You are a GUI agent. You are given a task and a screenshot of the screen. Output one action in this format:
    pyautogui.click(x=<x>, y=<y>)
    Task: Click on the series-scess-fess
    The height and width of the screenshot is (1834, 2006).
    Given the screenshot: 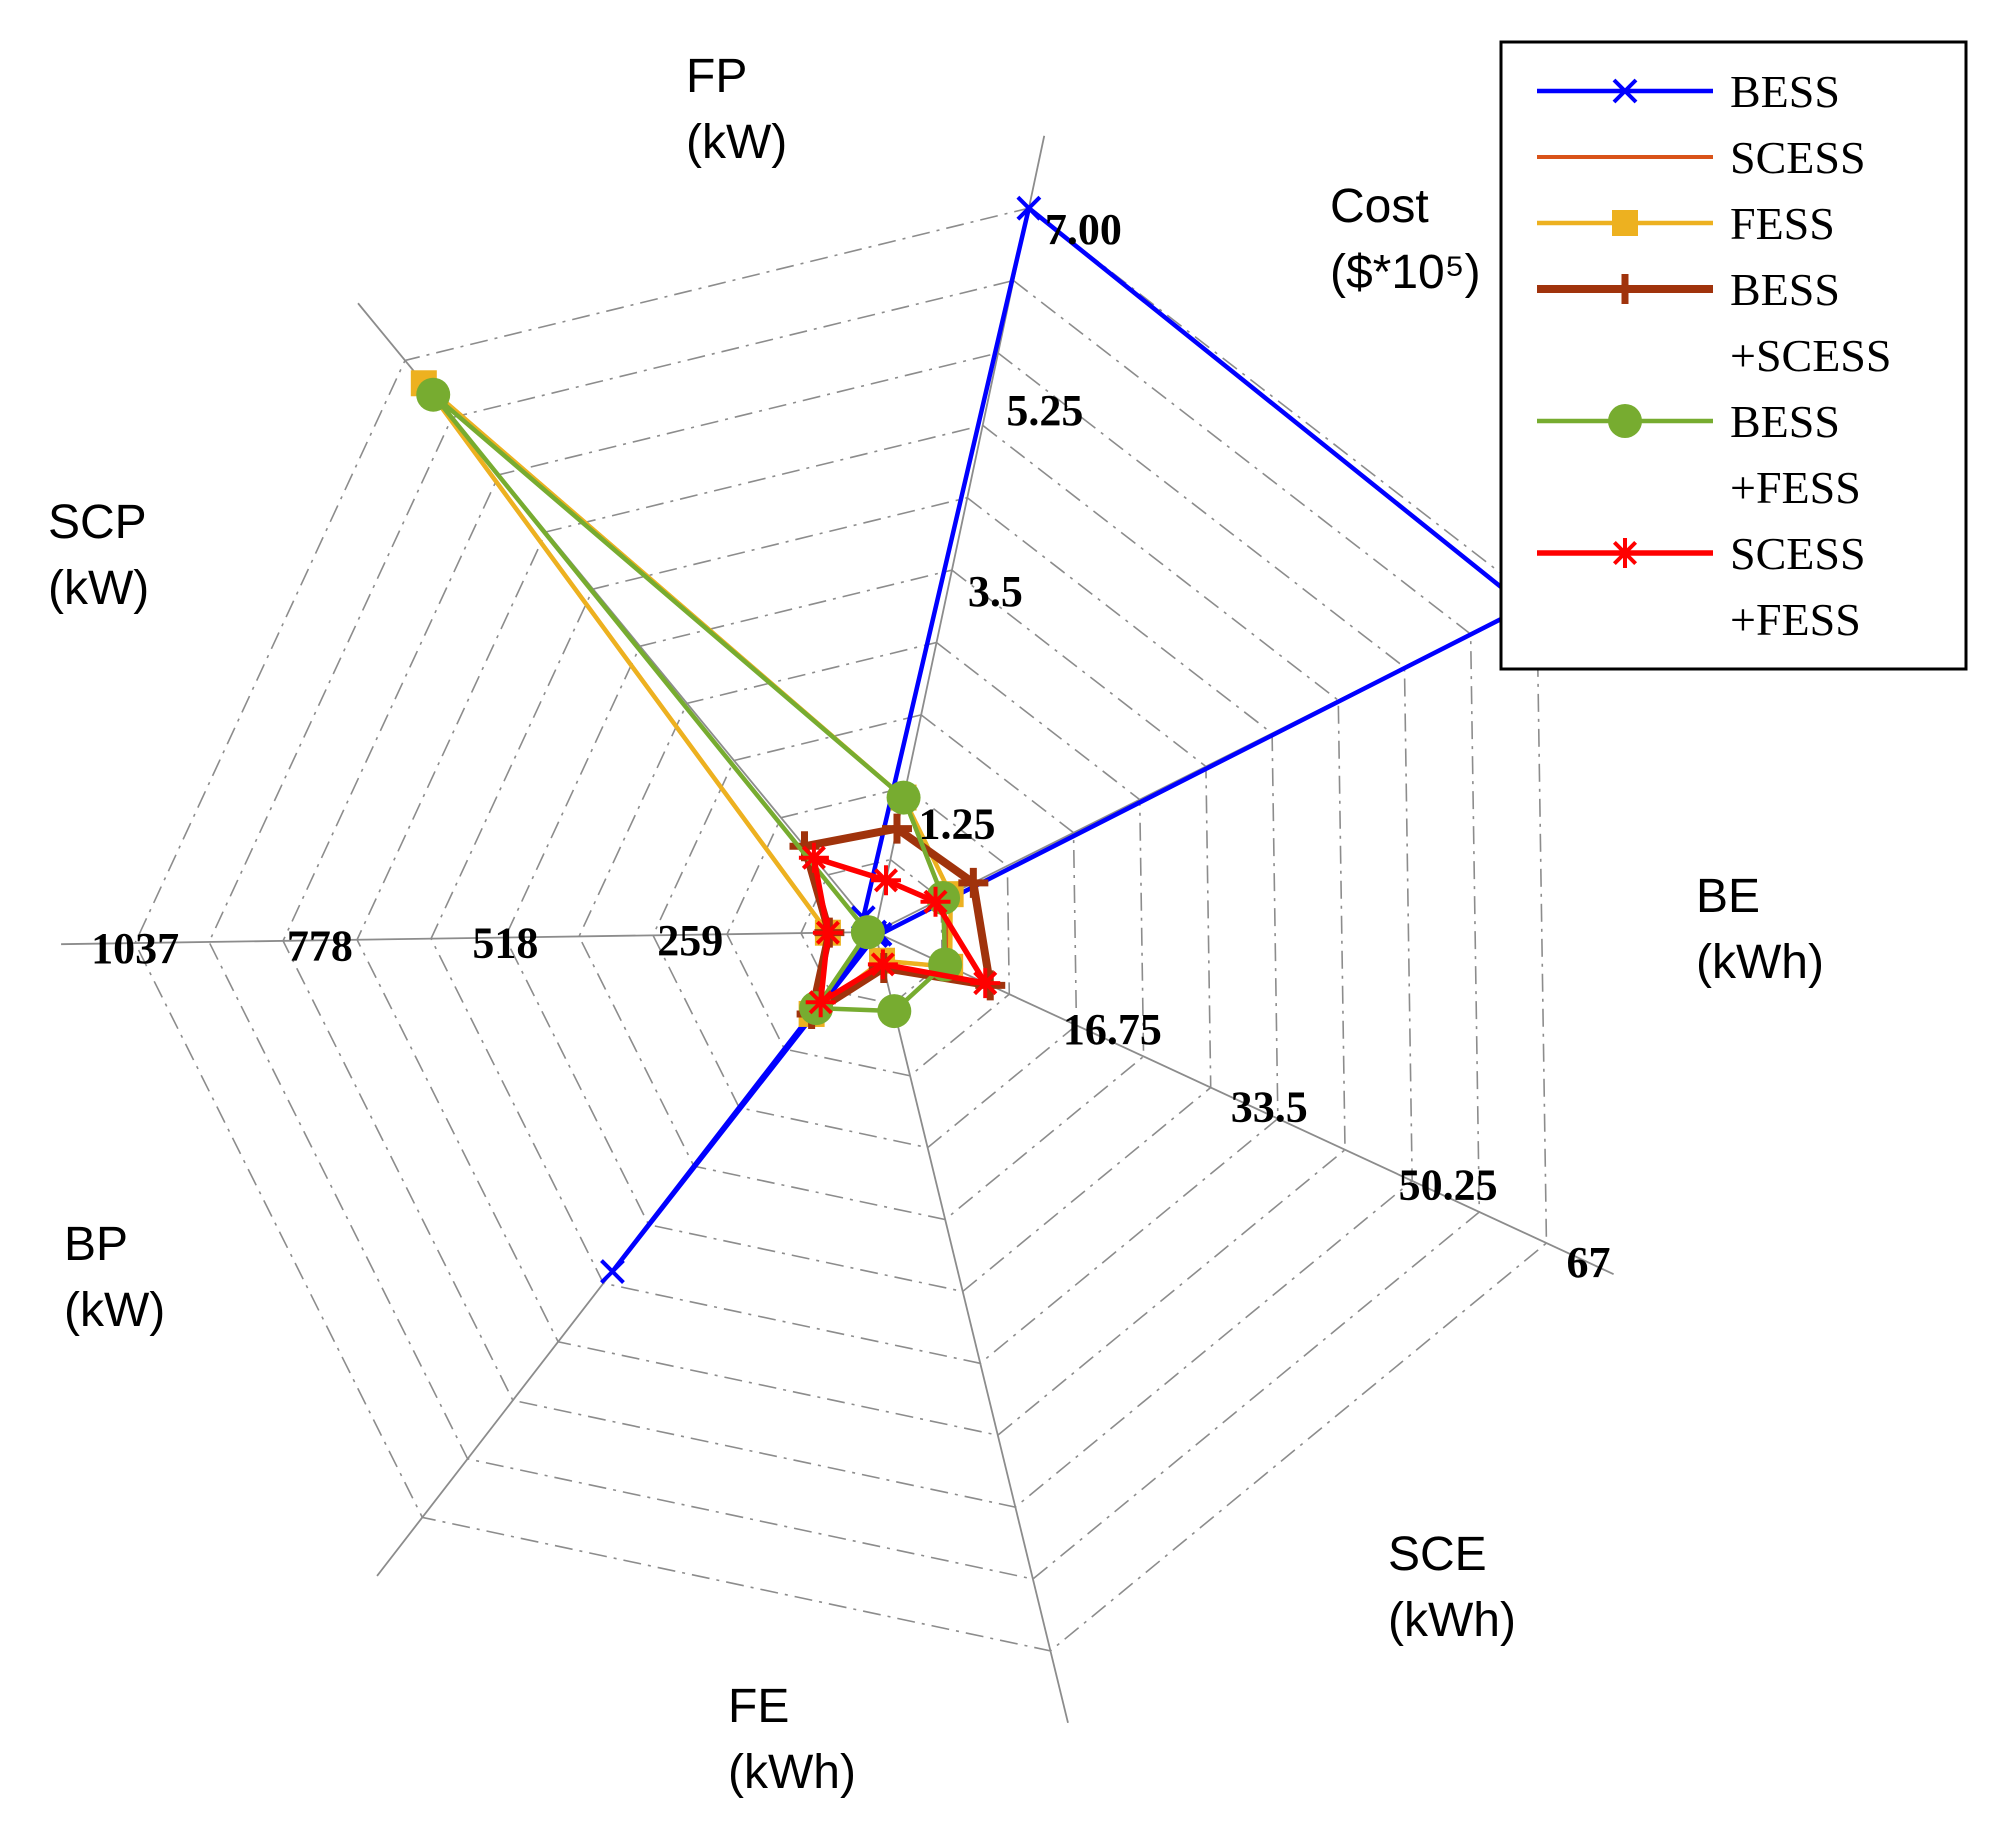 What is the action you would take?
    pyautogui.click(x=899, y=930)
    